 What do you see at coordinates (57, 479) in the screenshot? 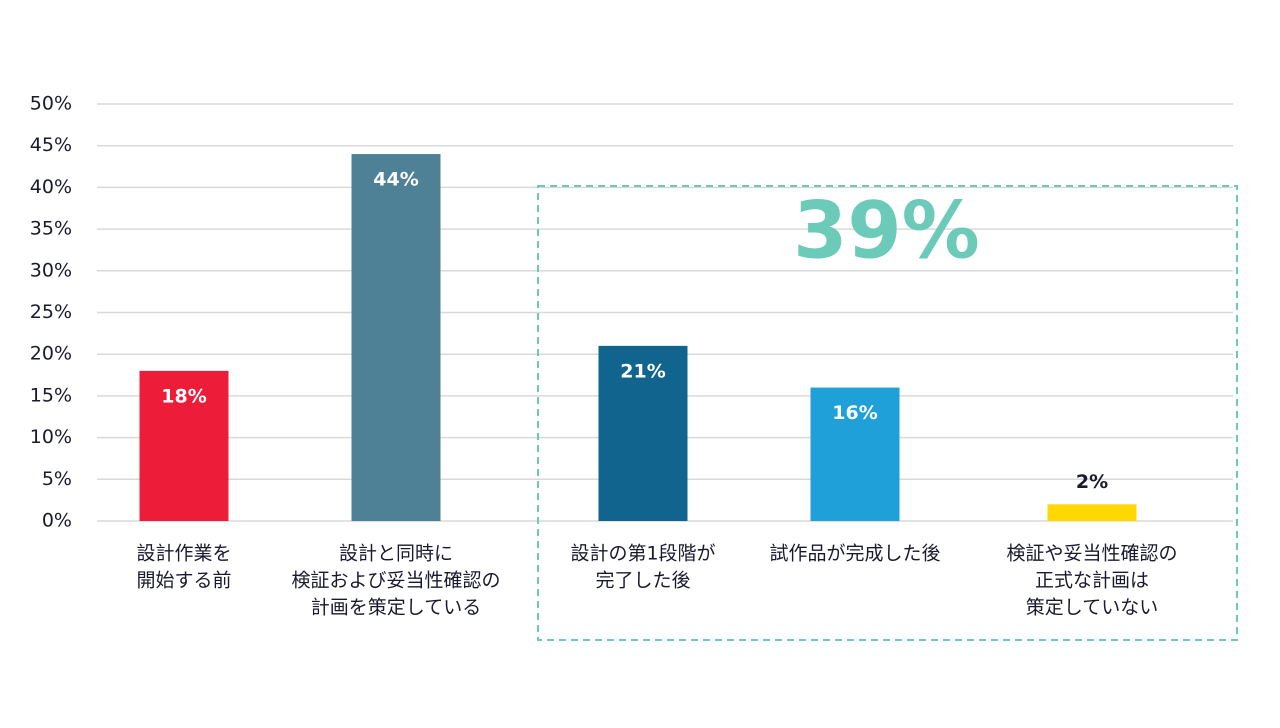
I see `y-tick-label: 5%` at bounding box center [57, 479].